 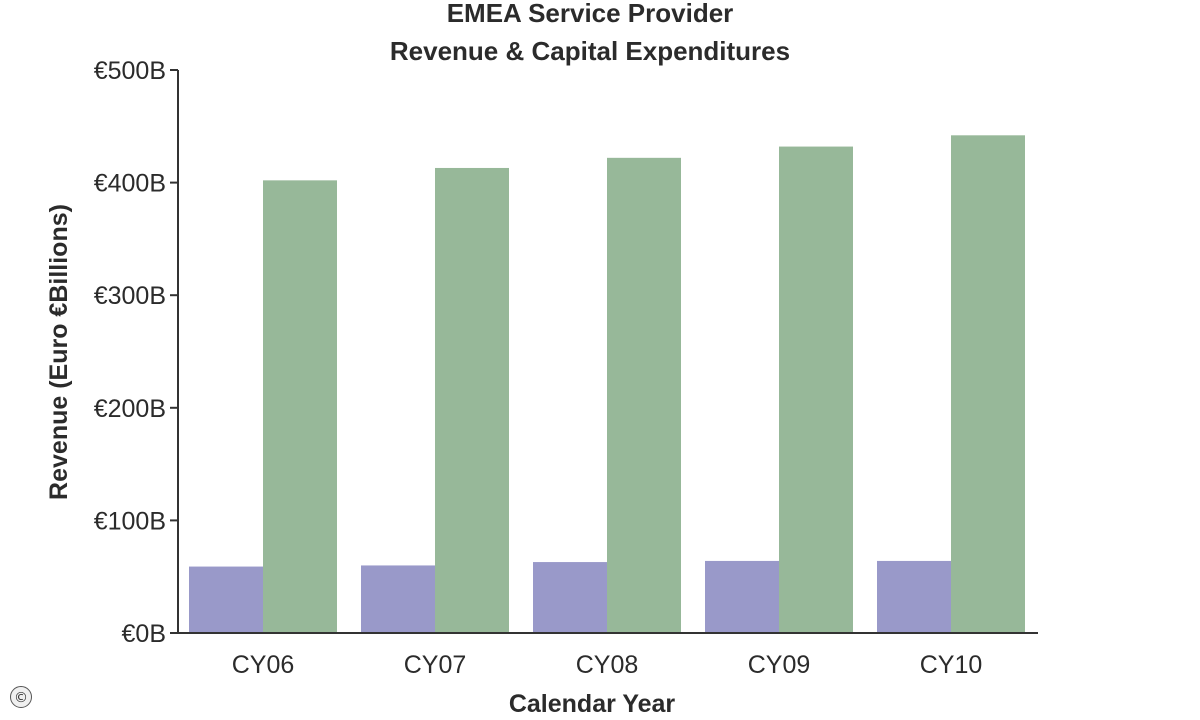 What do you see at coordinates (570, 597) in the screenshot?
I see `bar-series-1-cy08` at bounding box center [570, 597].